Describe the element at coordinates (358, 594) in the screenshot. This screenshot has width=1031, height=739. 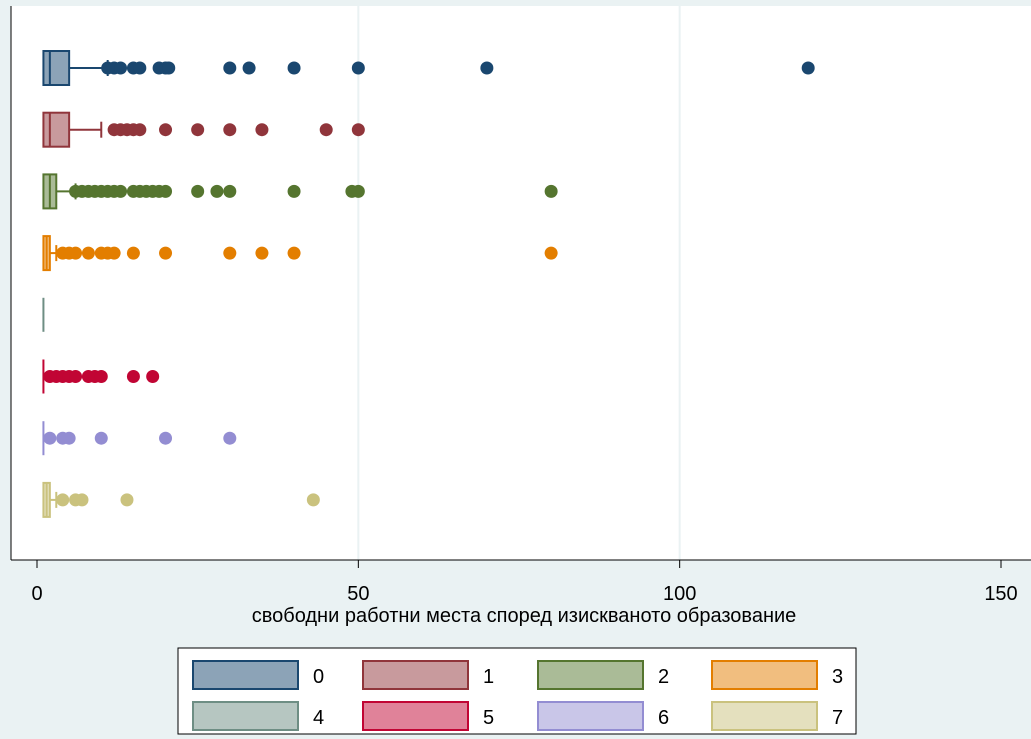
I see `x-tick-label-50: 50` at that location.